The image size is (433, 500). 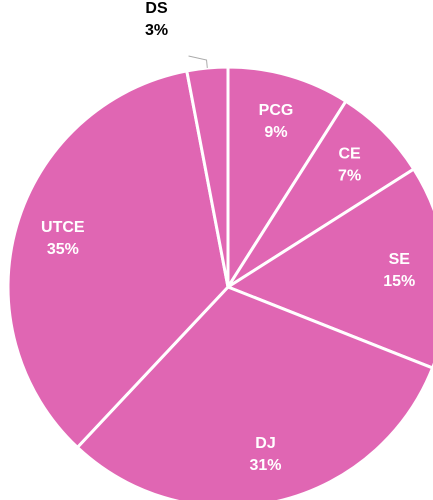 I want to click on slice-value-label: 35%, so click(x=63, y=249).